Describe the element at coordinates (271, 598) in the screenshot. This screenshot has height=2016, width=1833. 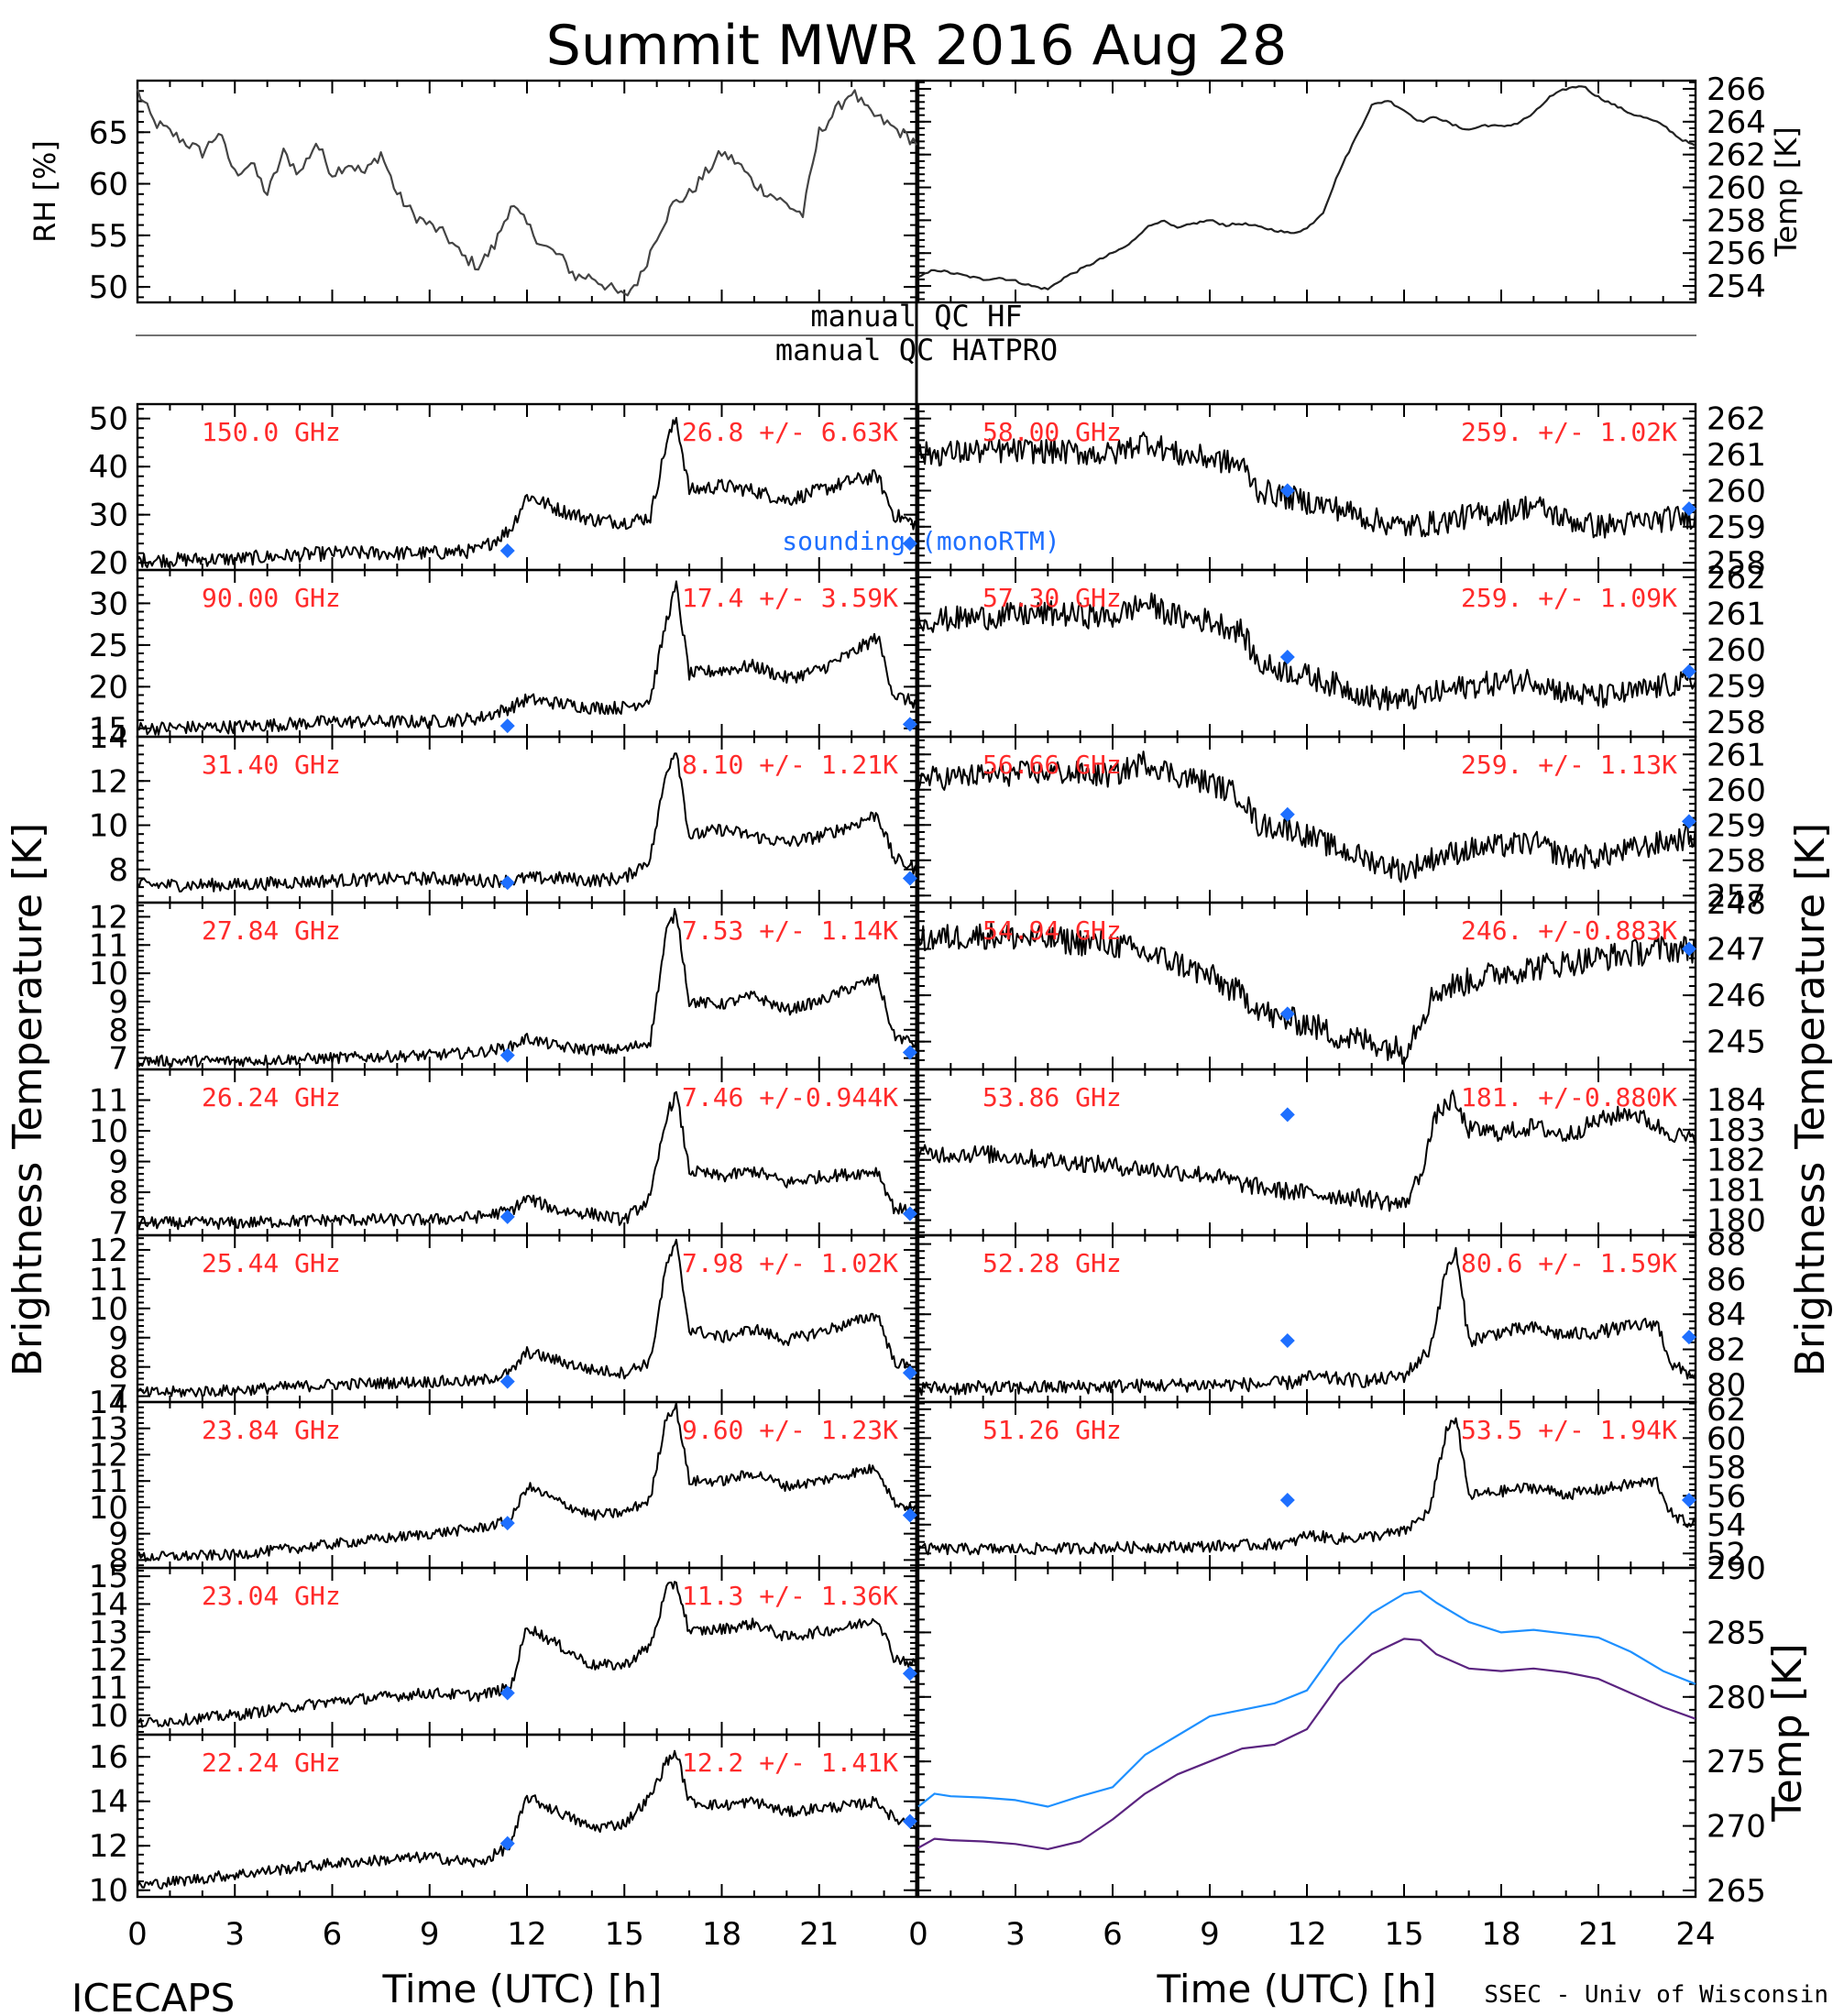
I see `frequency-label: 90.00 GHz` at that location.